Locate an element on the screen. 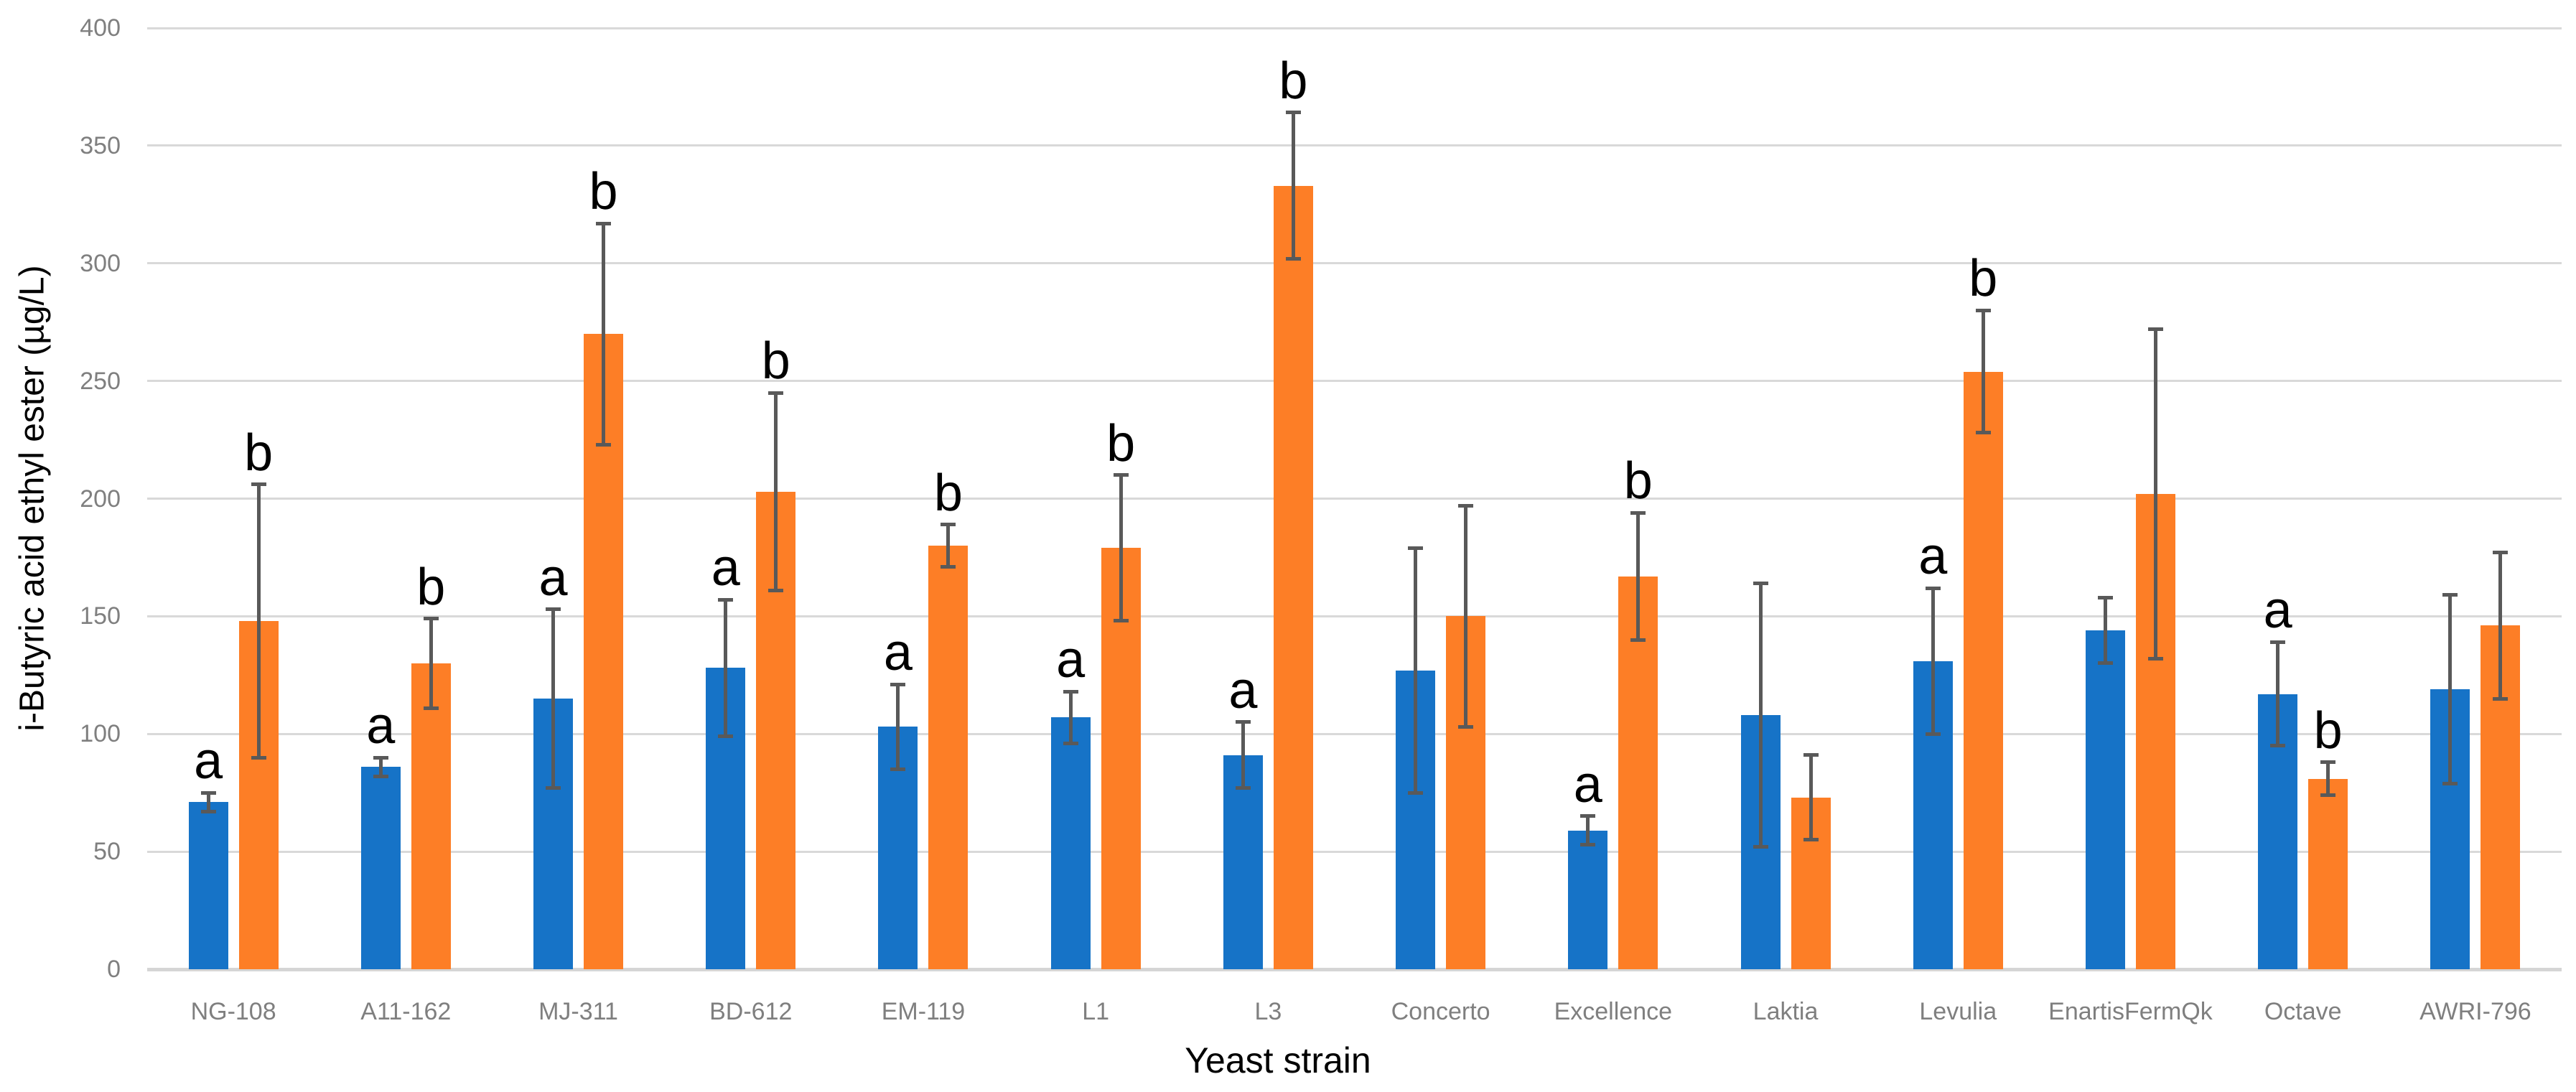 This screenshot has width=2576, height=1092. y-tick-label: 100 is located at coordinates (100, 734).